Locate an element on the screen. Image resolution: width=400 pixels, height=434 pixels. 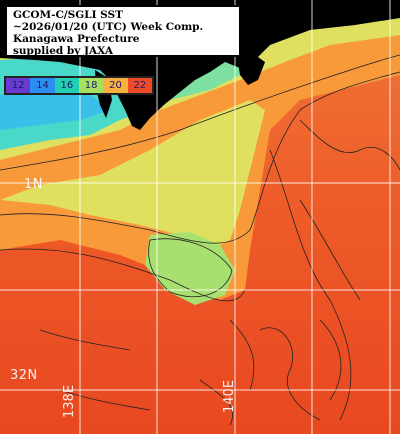
legend-item-14: 14 is located at coordinates (42, 85).